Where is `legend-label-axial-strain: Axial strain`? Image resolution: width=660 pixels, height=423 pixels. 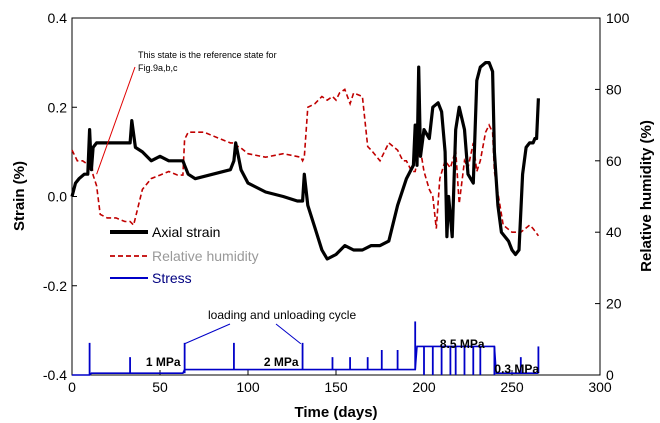
legend-label-axial-strain: Axial strain is located at coordinates (186, 232).